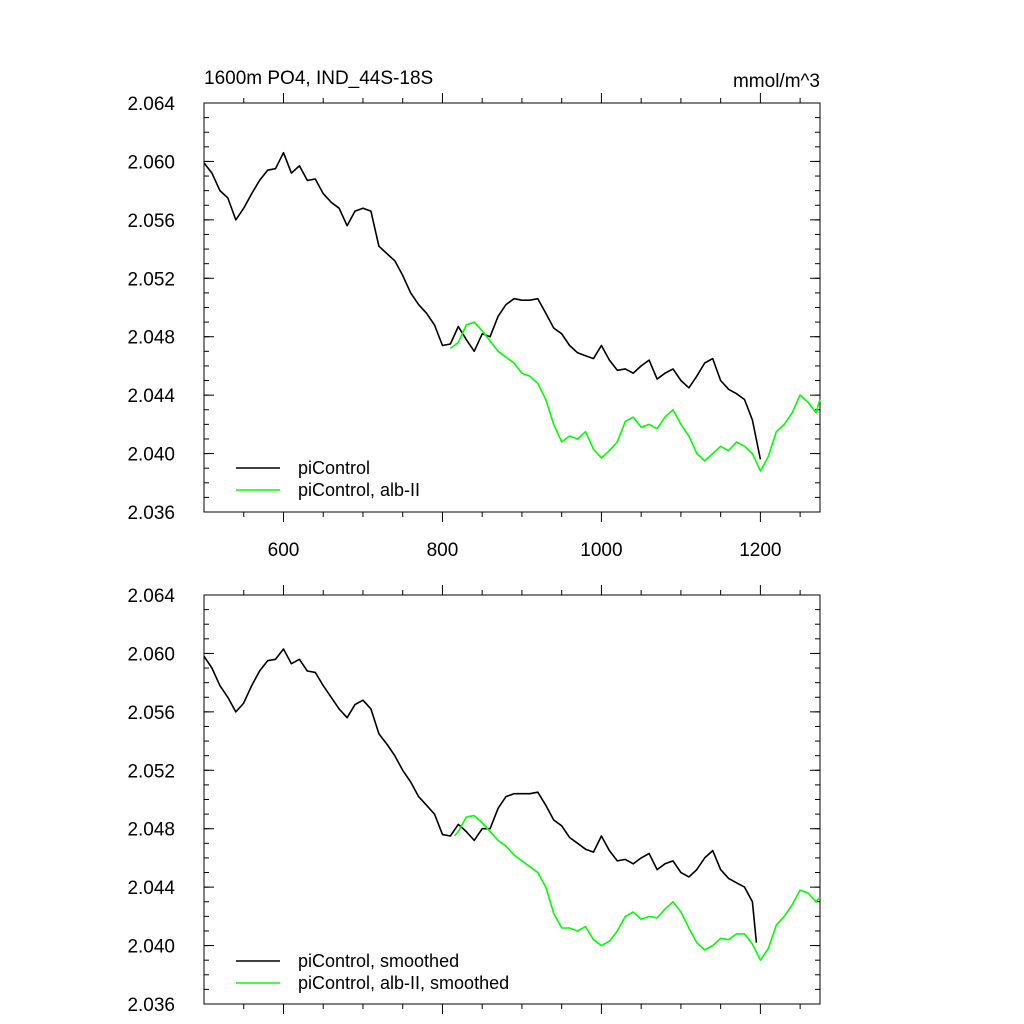  I want to click on x-tick-label: 1000, so click(601, 550).